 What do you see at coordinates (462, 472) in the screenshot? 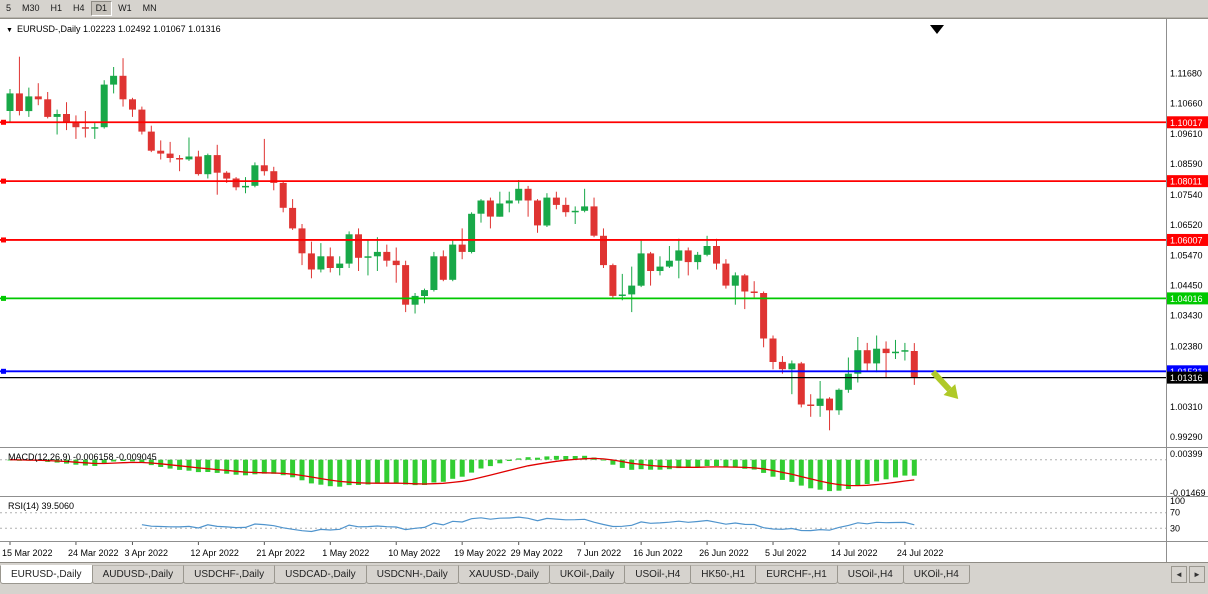
I see `macd-signal-line` at bounding box center [462, 472].